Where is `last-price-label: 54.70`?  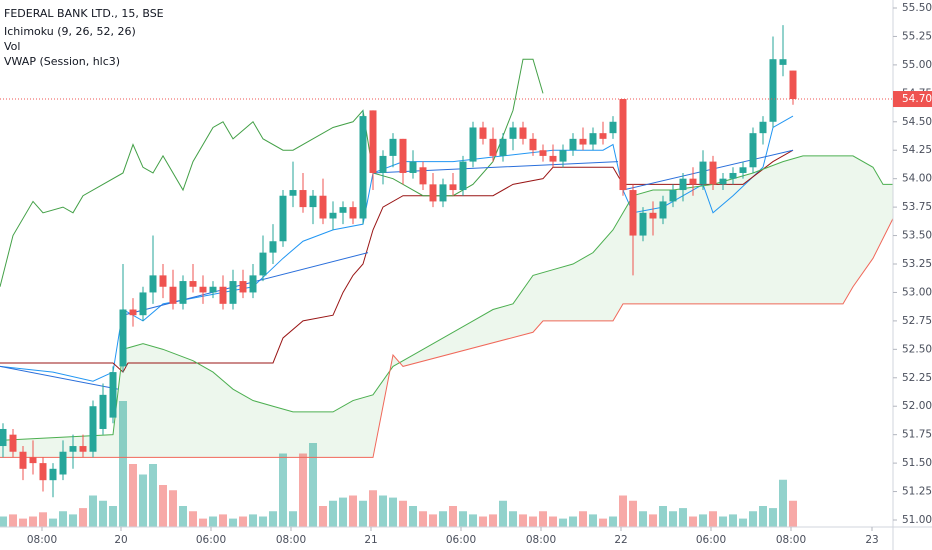 last-price-label: 54.70 is located at coordinates (917, 99).